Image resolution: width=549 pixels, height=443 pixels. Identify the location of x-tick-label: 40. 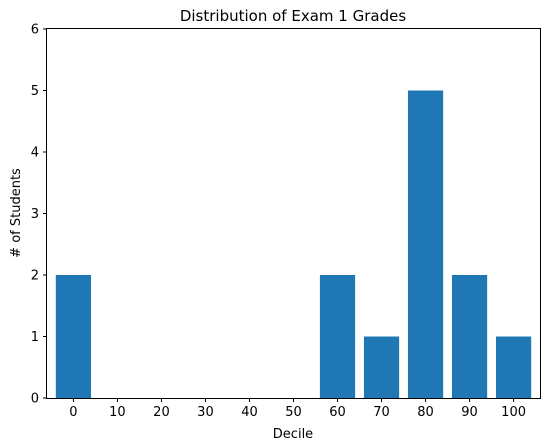
(249, 412).